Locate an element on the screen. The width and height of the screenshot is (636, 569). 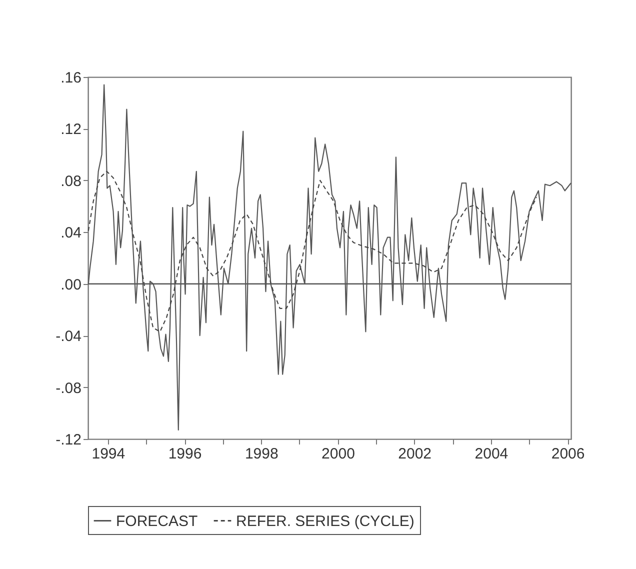
x-tick-label: 1996 is located at coordinates (185, 454).